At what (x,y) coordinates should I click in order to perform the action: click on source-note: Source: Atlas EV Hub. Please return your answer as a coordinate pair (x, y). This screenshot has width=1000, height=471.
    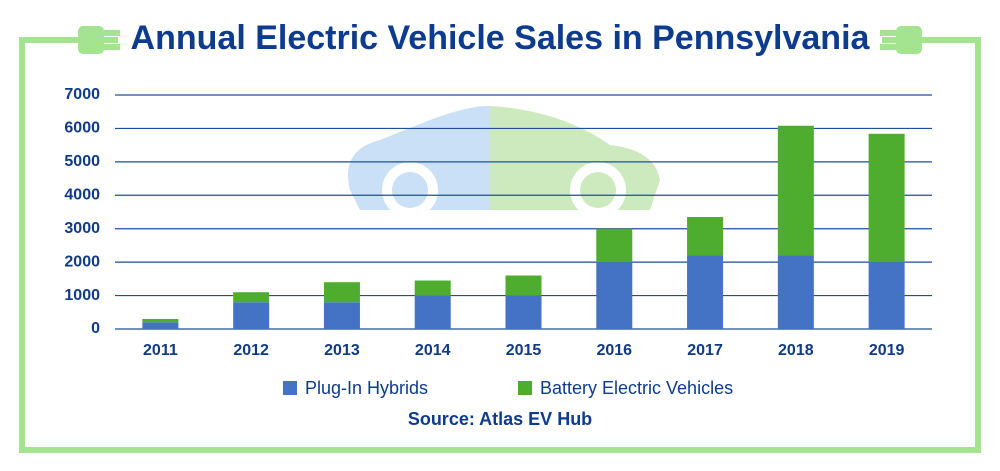
    Looking at the image, I should click on (500, 419).